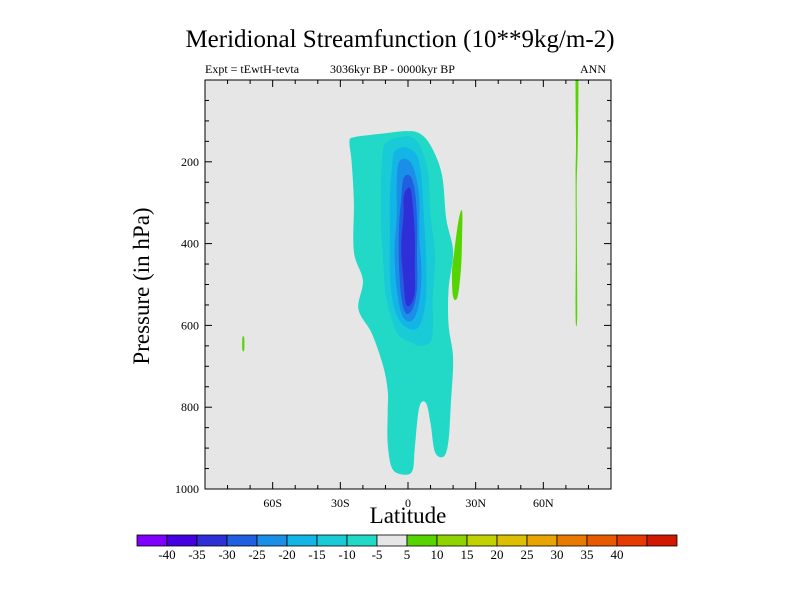  I want to click on period-label: 3036kyr BP - 0000kyr BP, so click(392, 69).